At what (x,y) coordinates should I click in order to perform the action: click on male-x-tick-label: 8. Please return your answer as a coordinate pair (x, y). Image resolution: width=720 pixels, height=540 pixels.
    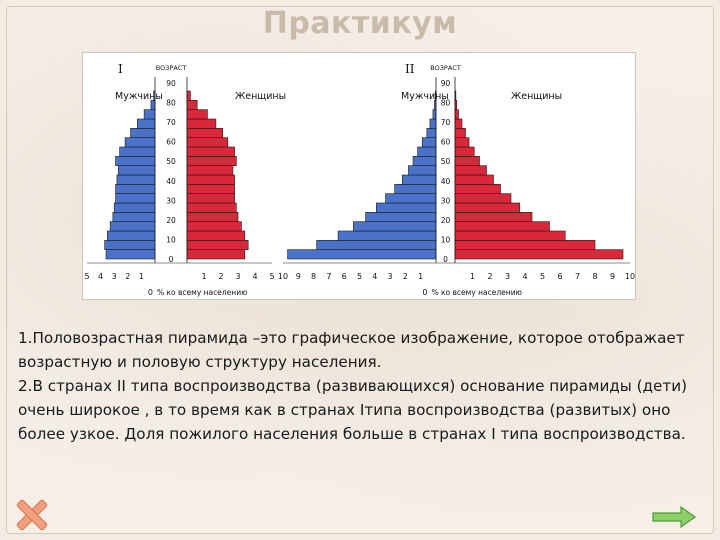
    Looking at the image, I should click on (313, 276).